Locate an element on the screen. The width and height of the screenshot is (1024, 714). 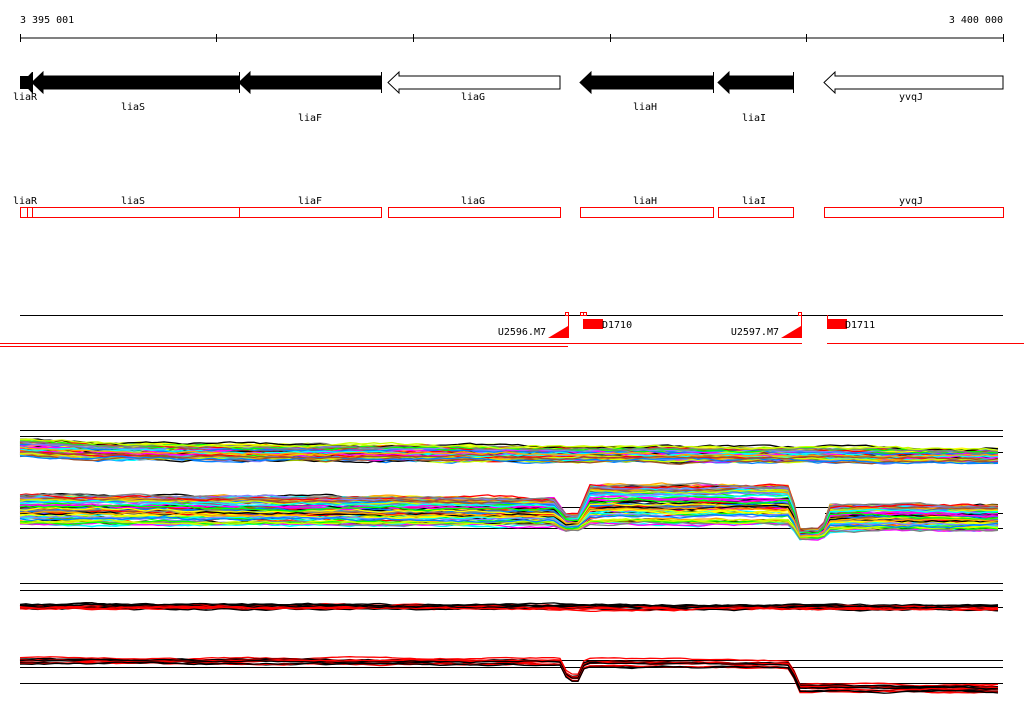
profile-lines is located at coordinates (509, 489).